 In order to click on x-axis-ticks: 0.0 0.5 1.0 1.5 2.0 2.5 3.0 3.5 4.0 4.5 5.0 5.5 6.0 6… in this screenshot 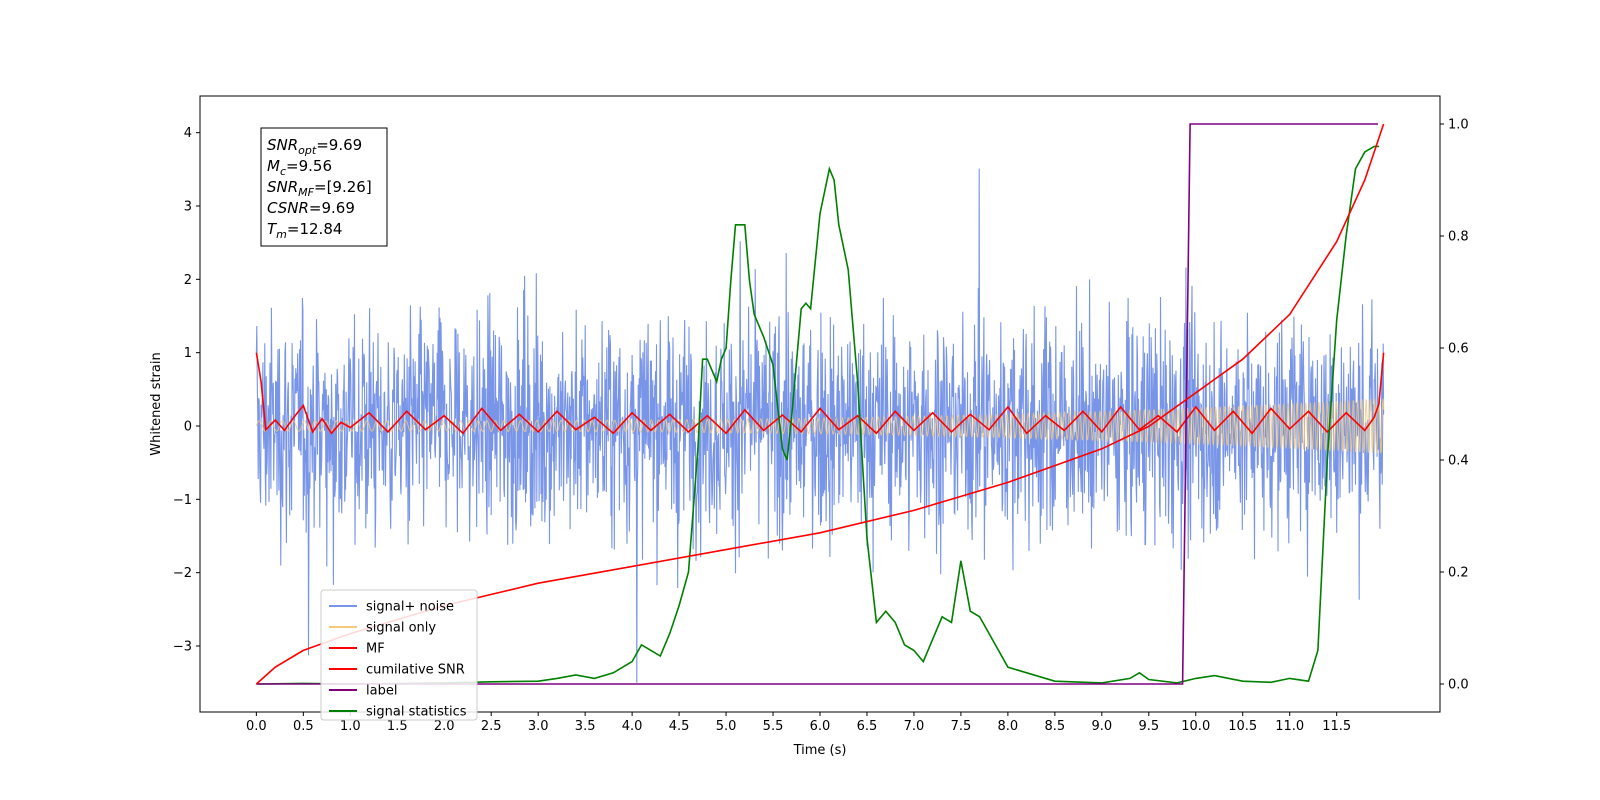, I will do `click(798, 723)`.